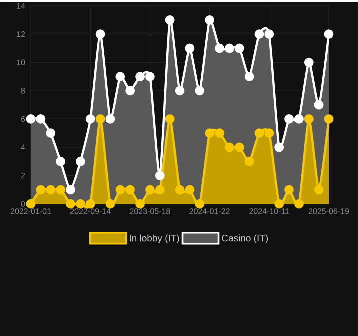 This screenshot has height=336, width=358. What do you see at coordinates (90, 211) in the screenshot?
I see `x-tick-label: 2022-09-14` at bounding box center [90, 211].